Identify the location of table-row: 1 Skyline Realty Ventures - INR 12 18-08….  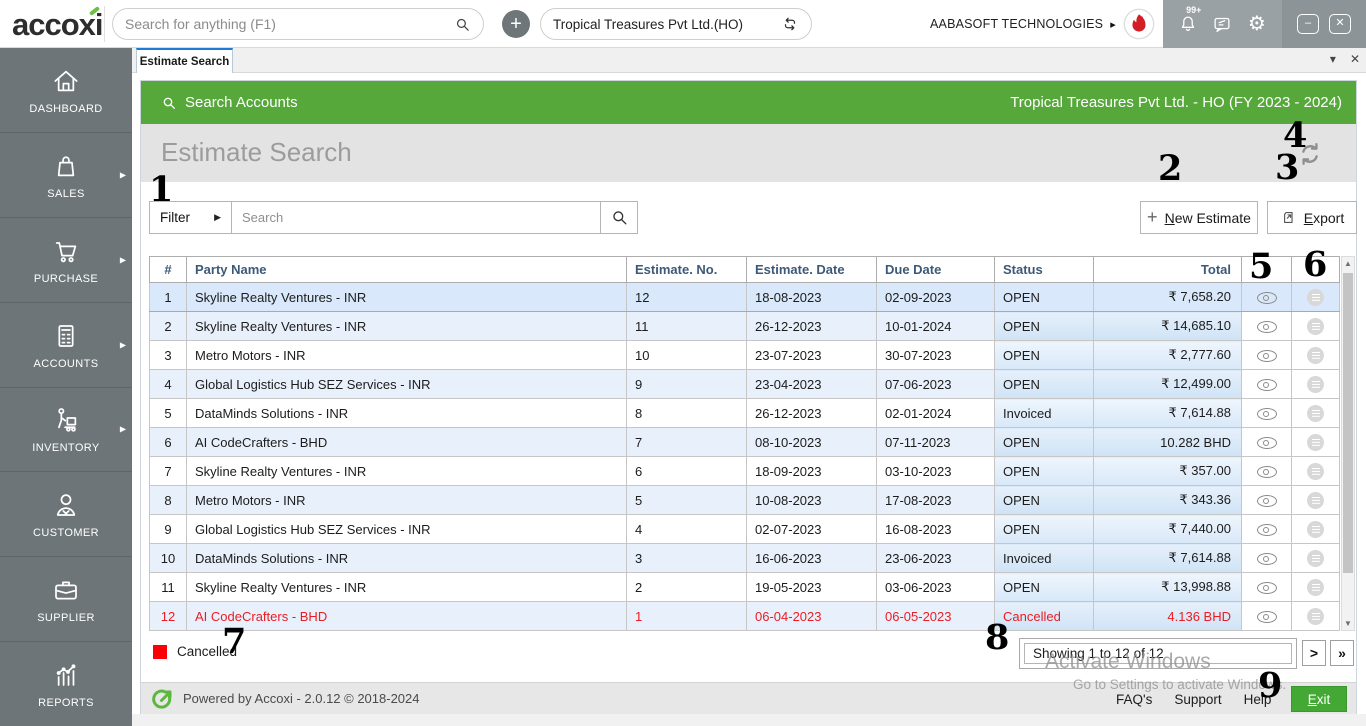
(744, 297).